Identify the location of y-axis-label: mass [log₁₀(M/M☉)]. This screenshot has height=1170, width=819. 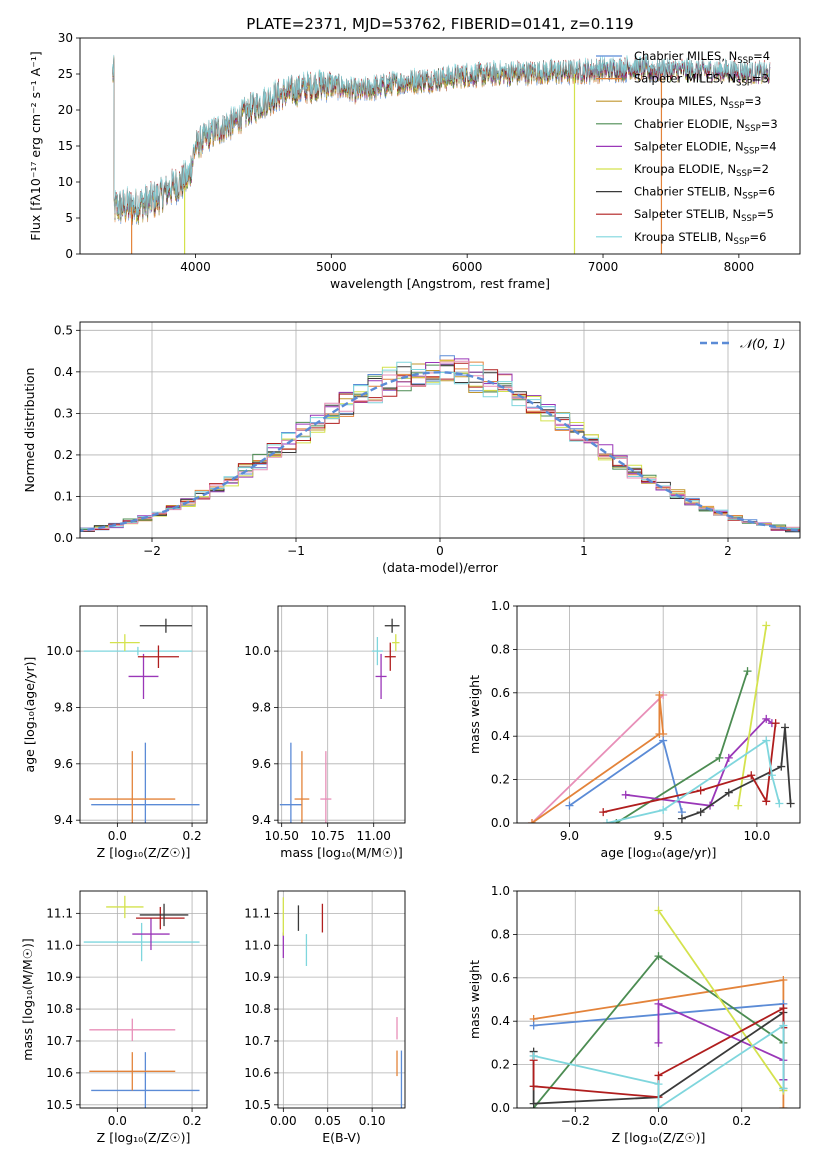
(27, 999).